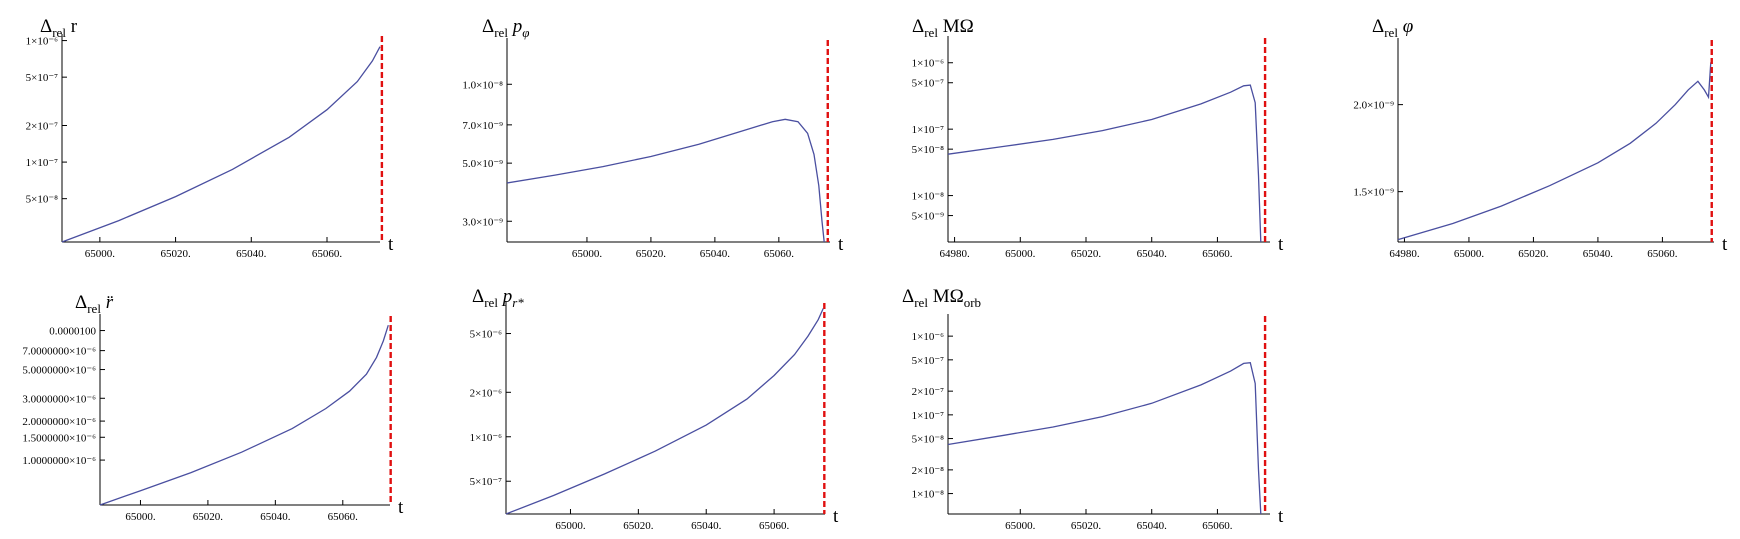  What do you see at coordinates (928, 471) in the screenshot?
I see `y-tick-label: 2×10⁻⁸` at bounding box center [928, 471].